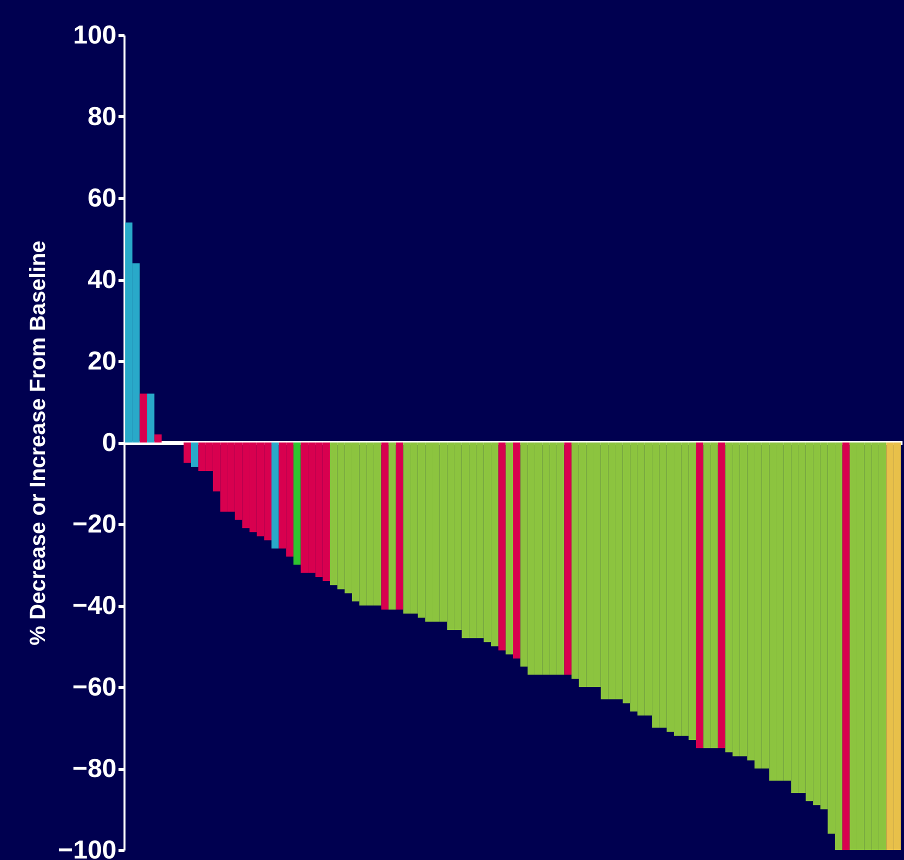  Describe the element at coordinates (102, 197) in the screenshot. I see `y-tick-label: 60` at that location.